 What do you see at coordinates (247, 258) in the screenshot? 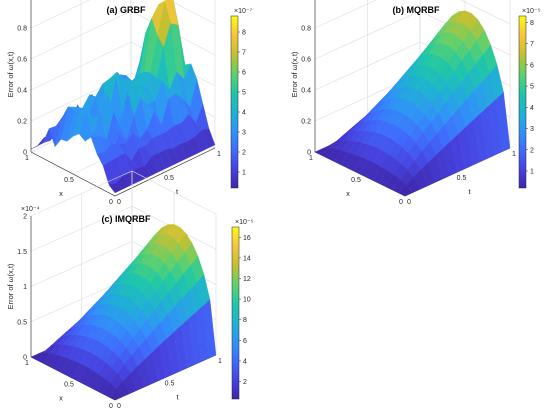
I see `colorbar-tick-label: 14` at bounding box center [247, 258].